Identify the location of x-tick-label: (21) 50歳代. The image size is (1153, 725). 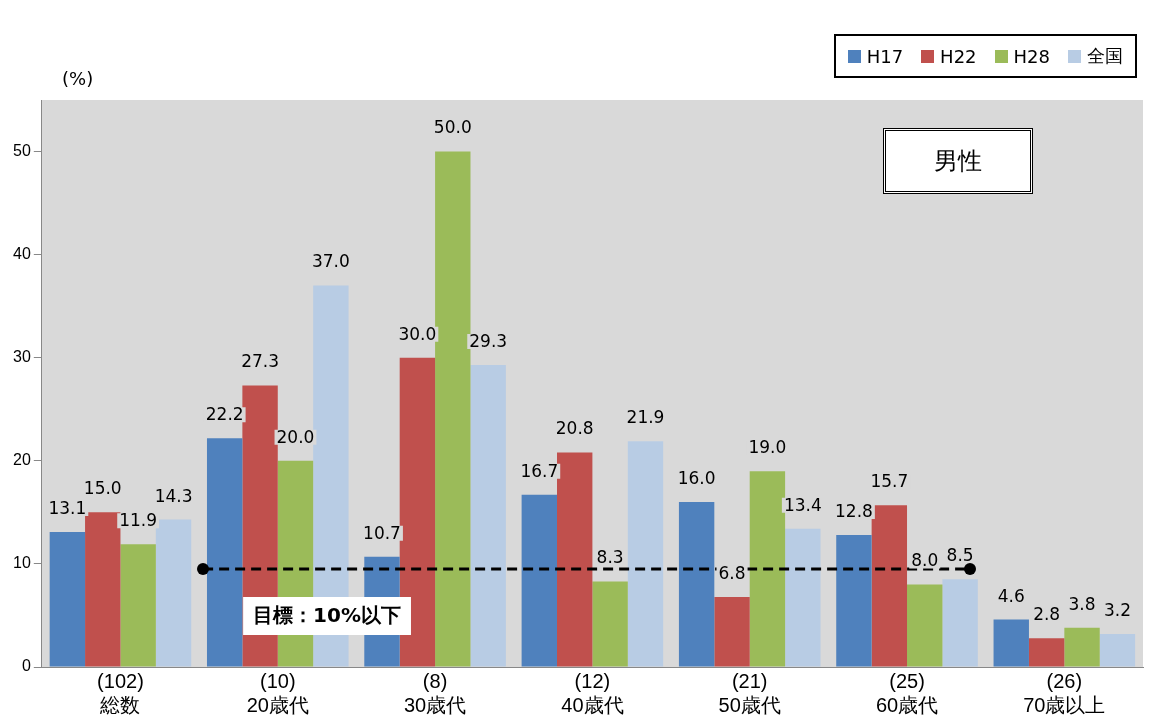
(749, 692).